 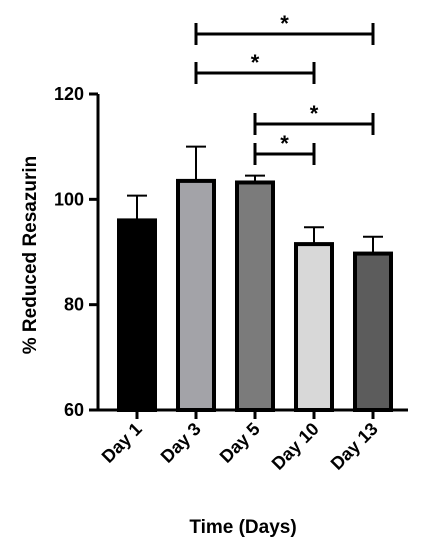 What do you see at coordinates (240, 443) in the screenshot?
I see `x-tick-label: Day 5` at bounding box center [240, 443].